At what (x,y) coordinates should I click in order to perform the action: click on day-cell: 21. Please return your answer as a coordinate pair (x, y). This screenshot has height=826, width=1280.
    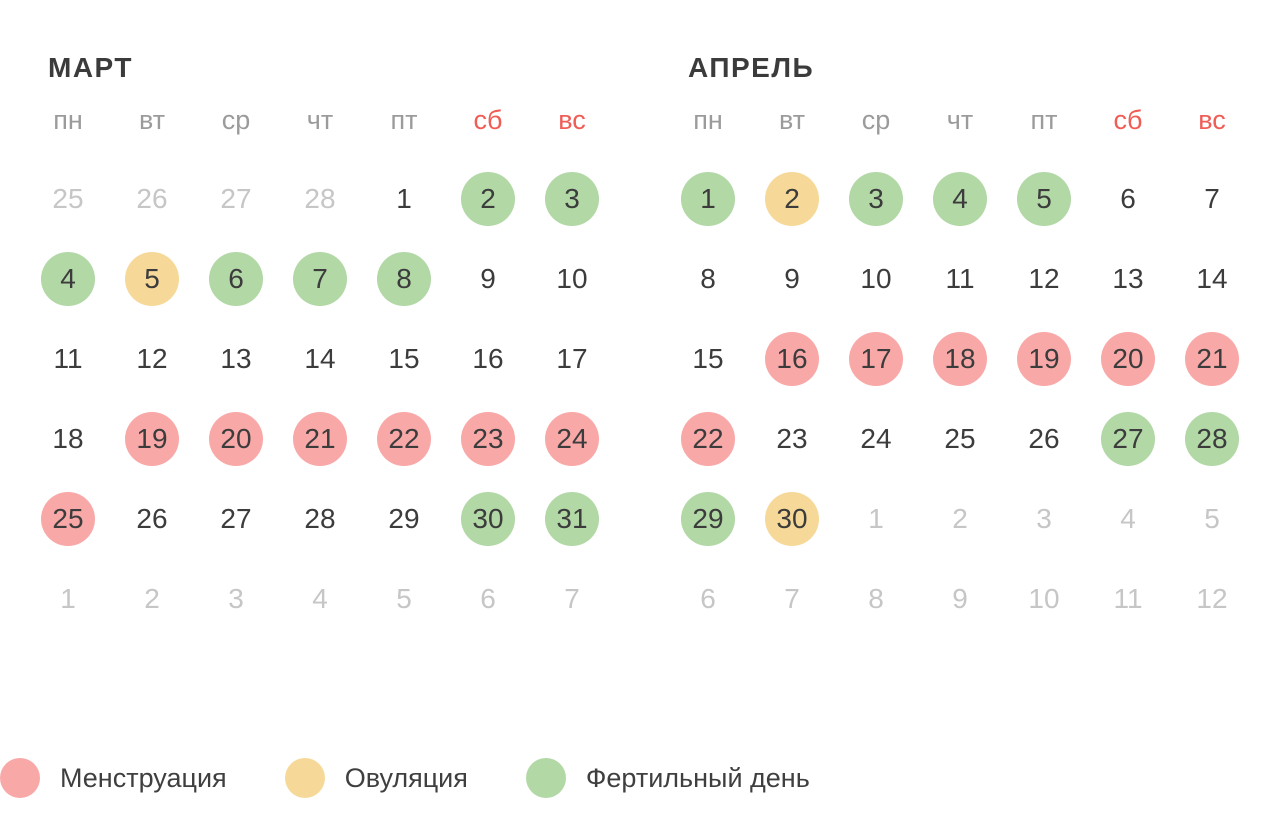
    Looking at the image, I should click on (1212, 359).